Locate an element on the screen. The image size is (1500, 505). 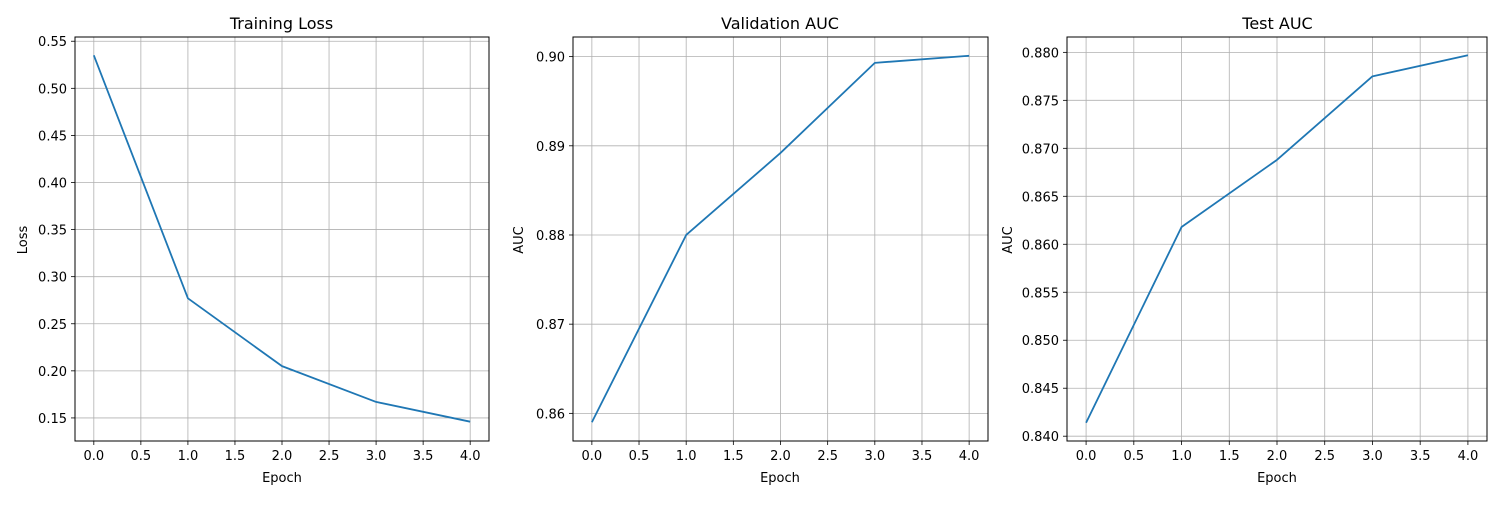
y-tick-label: 0.90 is located at coordinates (550, 58).